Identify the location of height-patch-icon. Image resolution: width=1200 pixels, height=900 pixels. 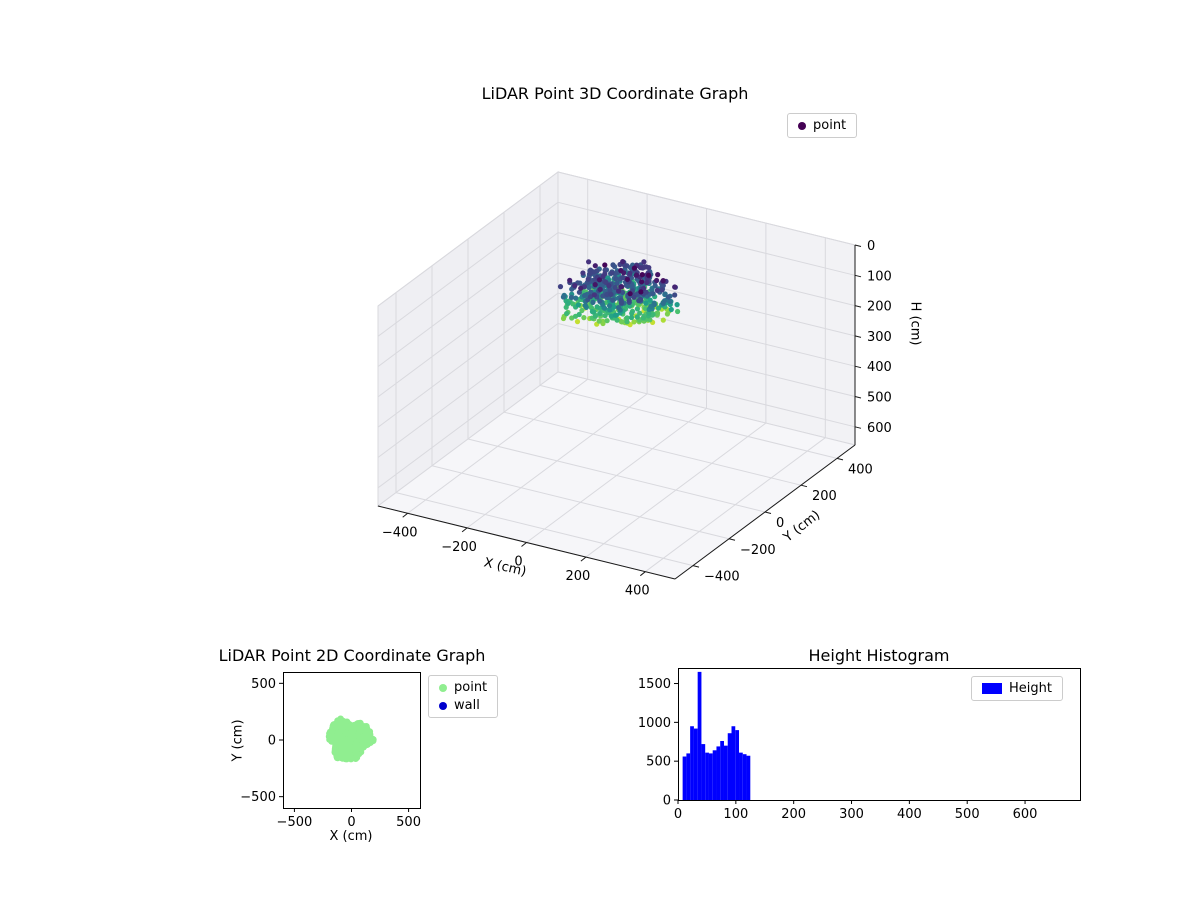
(992, 688).